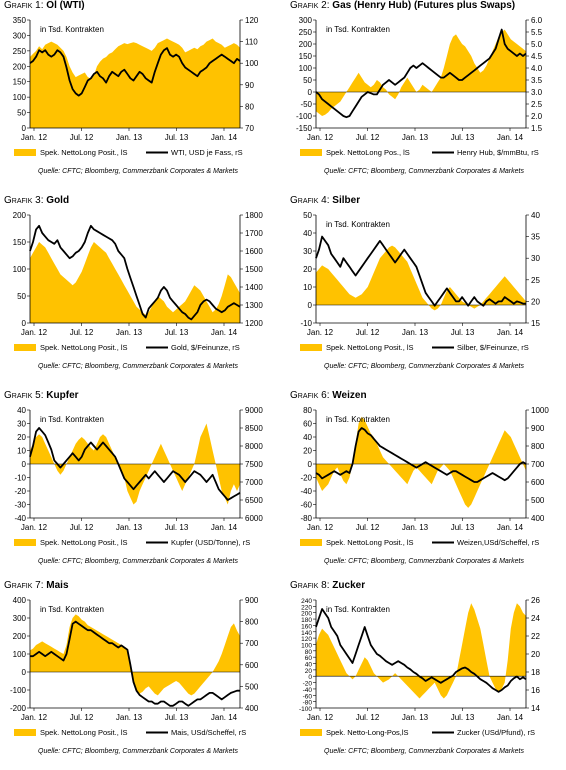  I want to click on right-tick-label: 4.5, so click(537, 56).